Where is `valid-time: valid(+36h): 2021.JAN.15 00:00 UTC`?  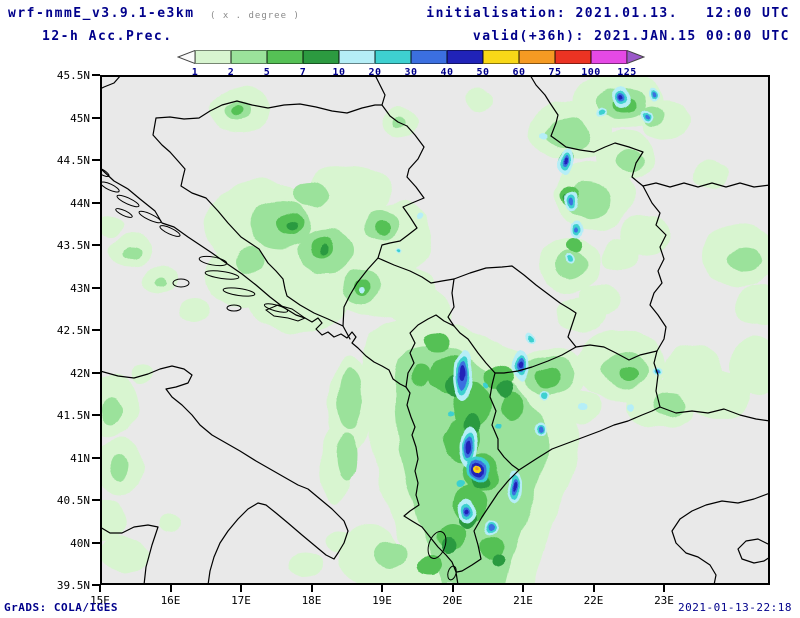
valid-time: valid(+36h): 2021.JAN.15 00:00 UTC is located at coordinates (631, 36).